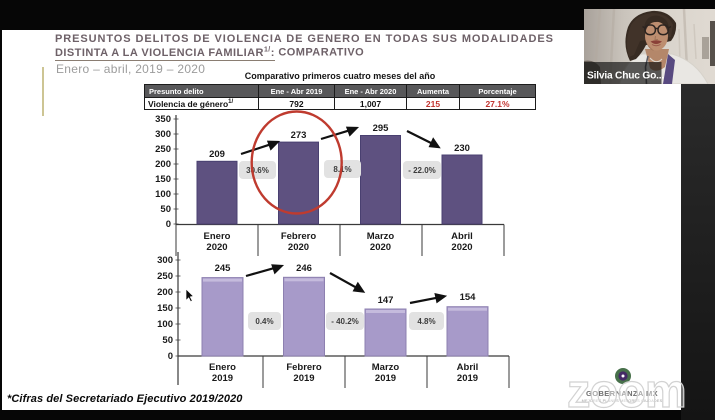 This screenshot has width=715, height=420. I want to click on svg-text: 209, so click(217, 154).